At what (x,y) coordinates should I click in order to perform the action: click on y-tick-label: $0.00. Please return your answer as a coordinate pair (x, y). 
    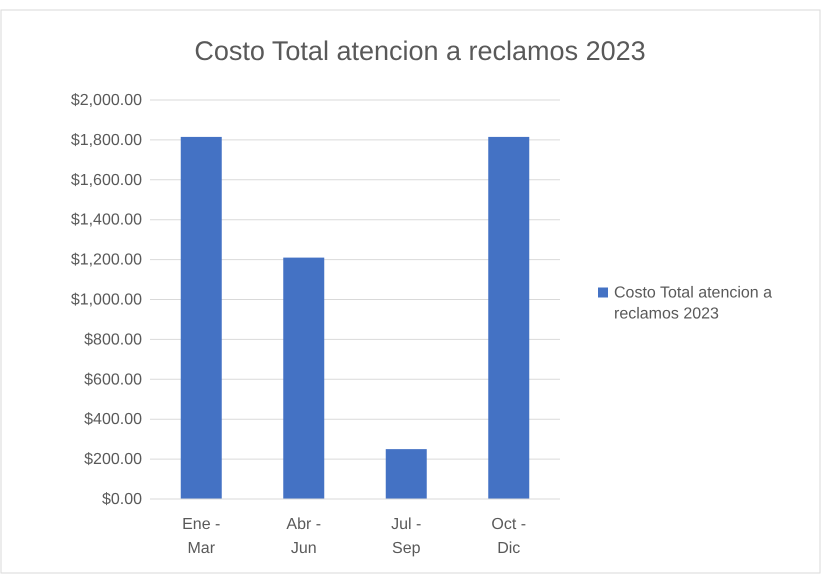
    Looking at the image, I should click on (122, 499).